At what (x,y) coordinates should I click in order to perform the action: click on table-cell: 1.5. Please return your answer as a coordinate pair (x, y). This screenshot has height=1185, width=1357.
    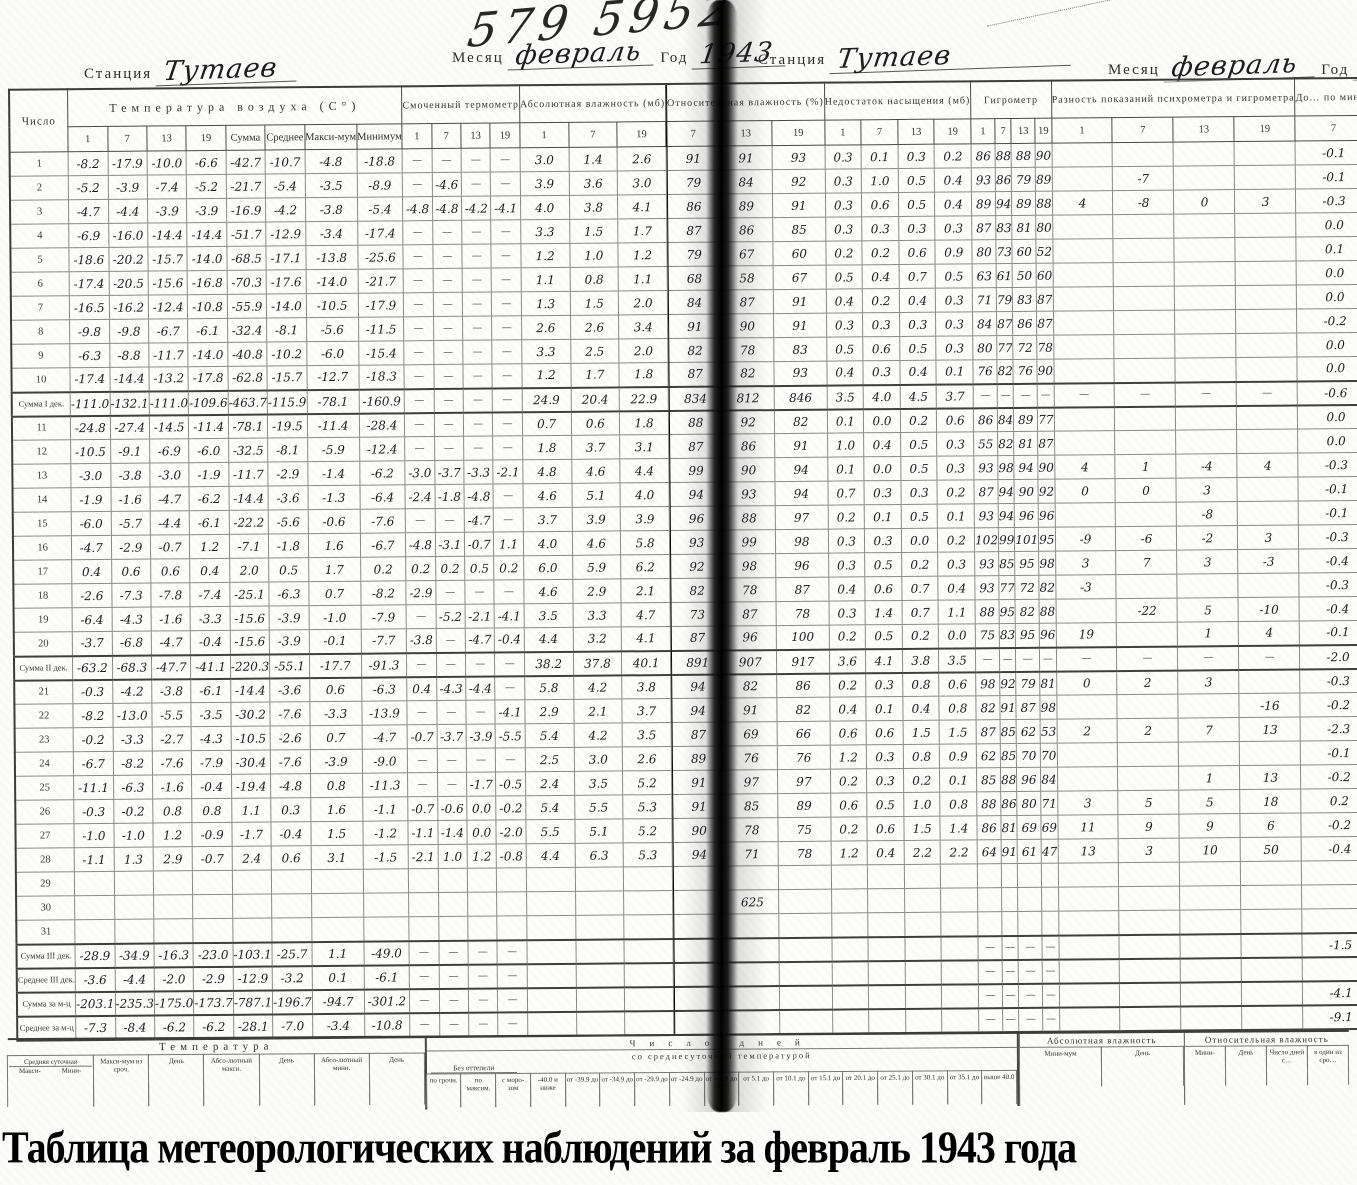
    Looking at the image, I should click on (594, 231).